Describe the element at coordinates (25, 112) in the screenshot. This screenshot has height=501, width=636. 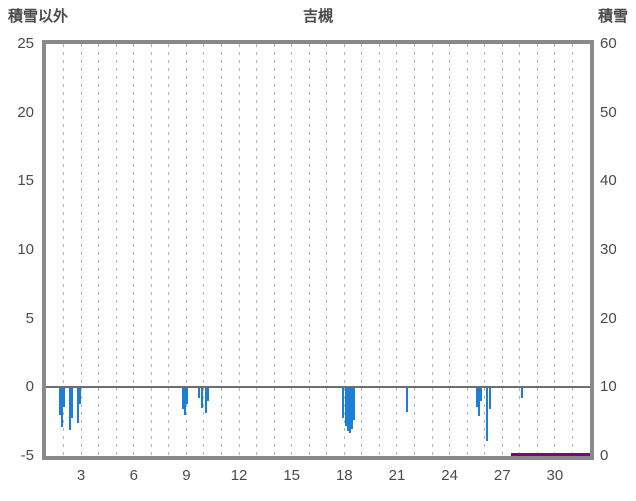
I see `left-axis-tick-label: 20` at that location.